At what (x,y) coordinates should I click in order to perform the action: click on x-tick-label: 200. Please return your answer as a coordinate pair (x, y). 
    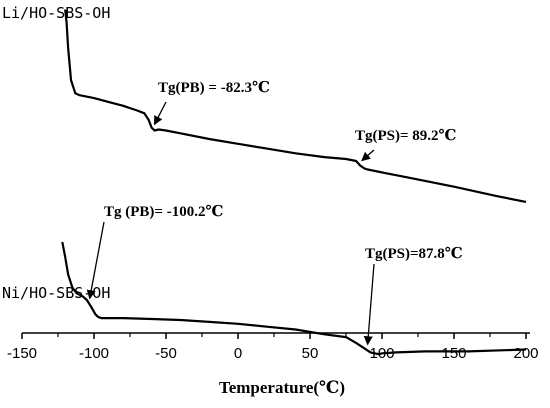
    Looking at the image, I should click on (525, 353).